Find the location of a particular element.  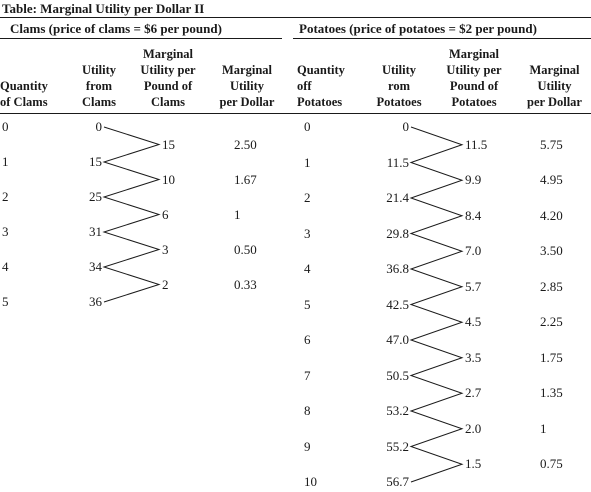

clams-quantity-cell: 1 is located at coordinates (5, 161).